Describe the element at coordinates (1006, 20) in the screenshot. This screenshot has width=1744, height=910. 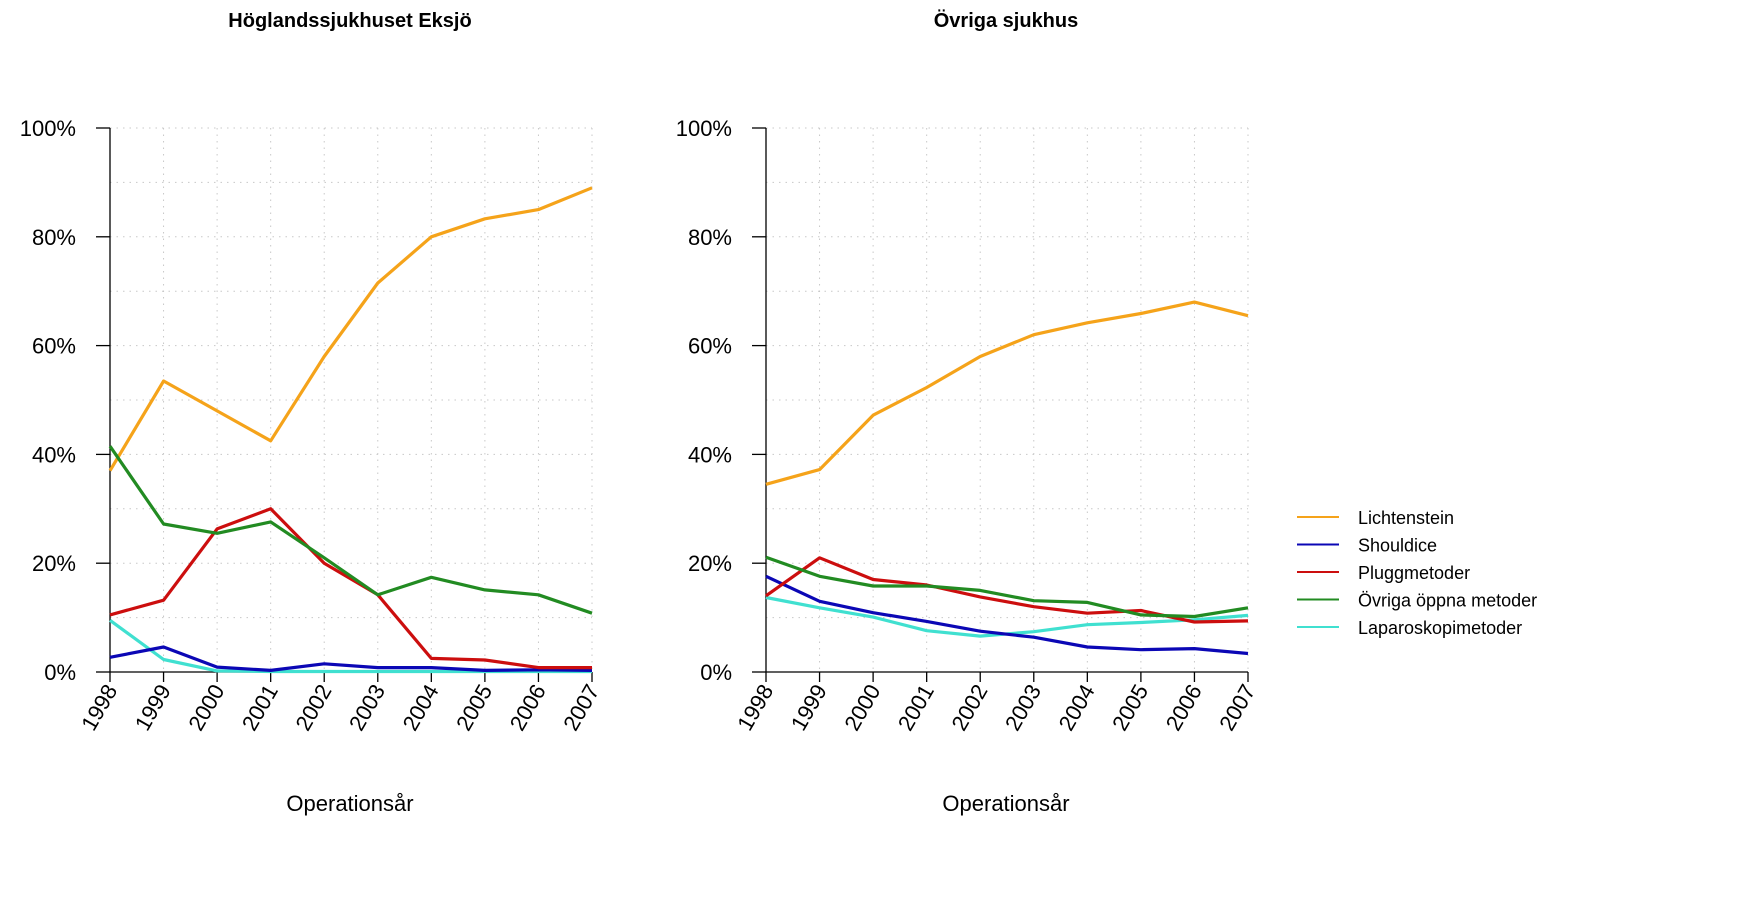
I see `chart-title: Övriga sjukhus` at that location.